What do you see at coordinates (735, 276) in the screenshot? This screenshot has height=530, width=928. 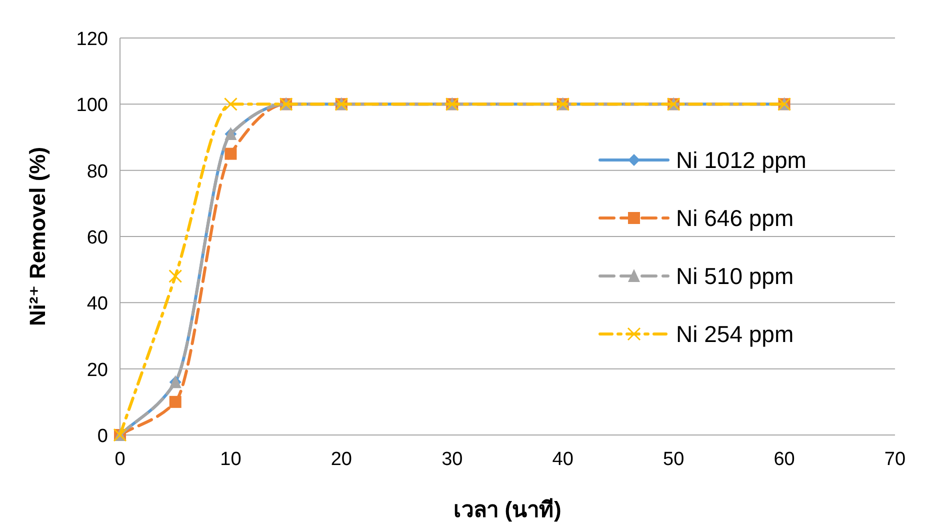 I see `legend-label: Ni 510 ppm` at bounding box center [735, 276].